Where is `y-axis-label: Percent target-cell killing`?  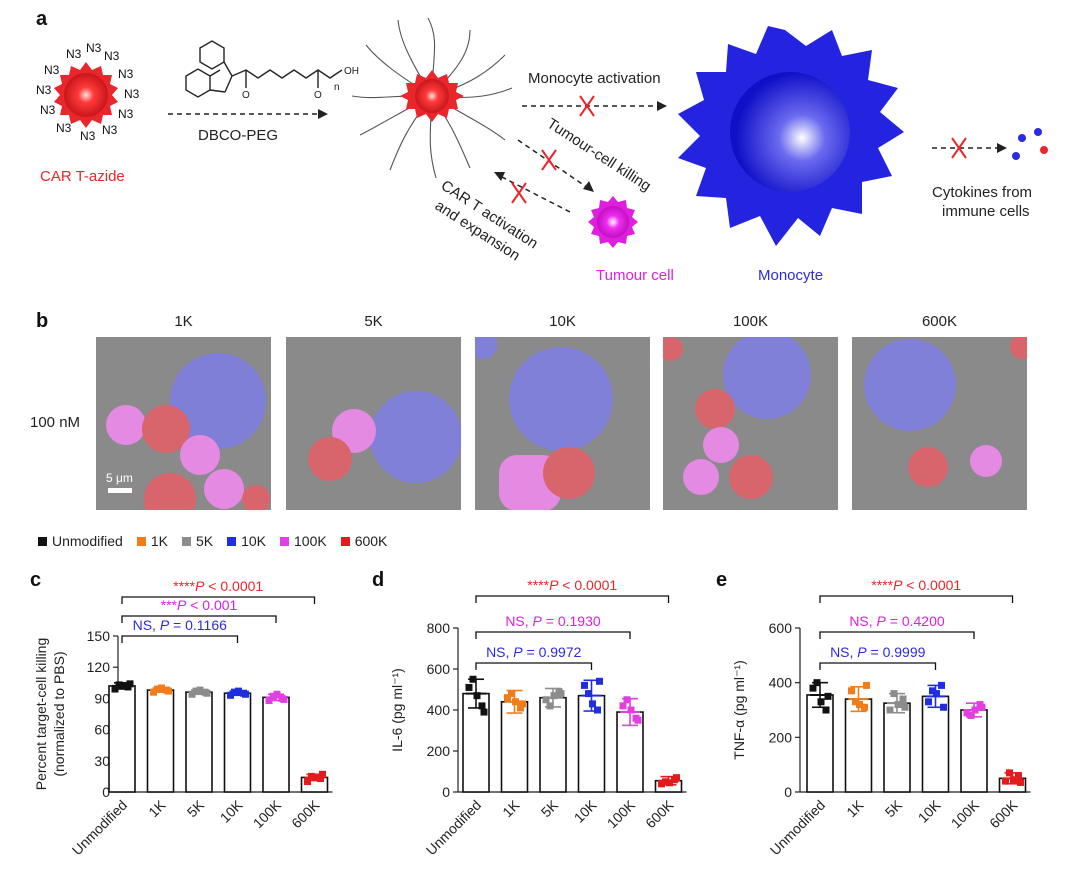
y-axis-label: Percent target-cell killing is located at coordinates (41, 714).